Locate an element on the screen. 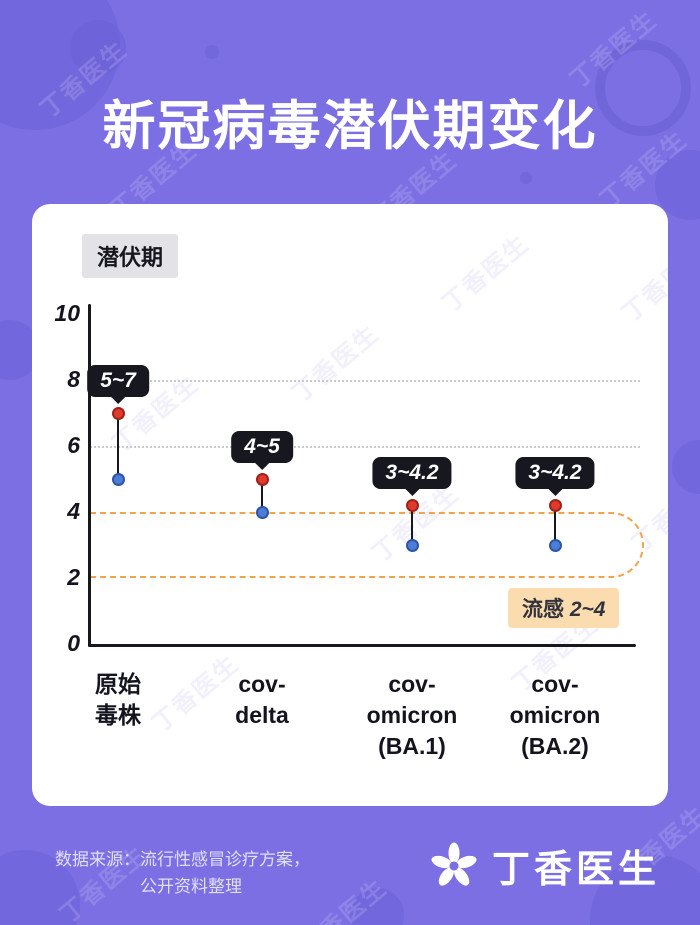  category-label-line: (BA.1) is located at coordinates (412, 746).